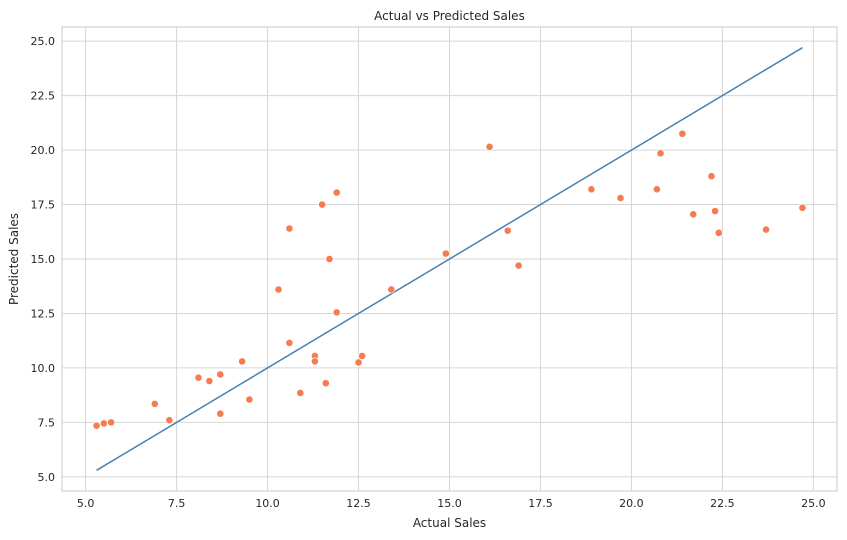  I want to click on x-tick-label: 15.0, so click(449, 503).